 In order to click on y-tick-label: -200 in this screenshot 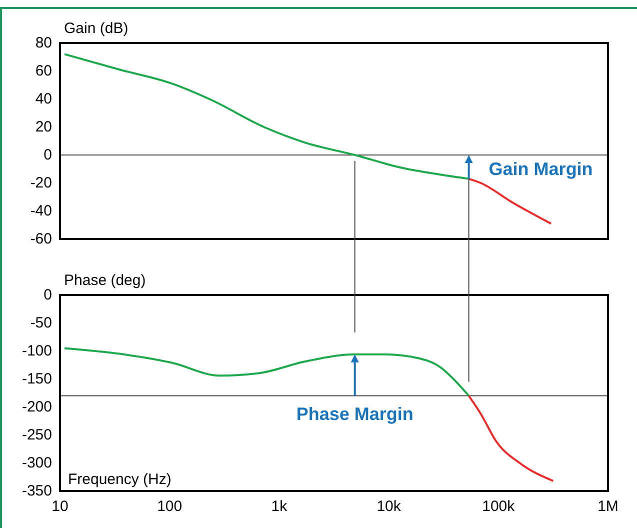, I will do `click(37, 407)`.